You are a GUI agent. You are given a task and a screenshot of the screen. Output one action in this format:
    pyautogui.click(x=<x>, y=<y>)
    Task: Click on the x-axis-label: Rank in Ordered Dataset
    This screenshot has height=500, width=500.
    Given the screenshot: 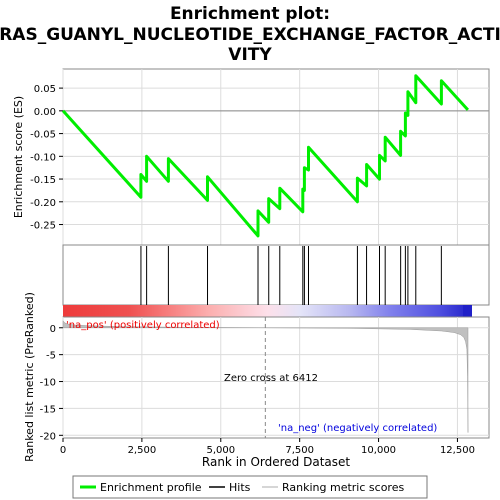 What is the action you would take?
    pyautogui.click(x=276, y=462)
    